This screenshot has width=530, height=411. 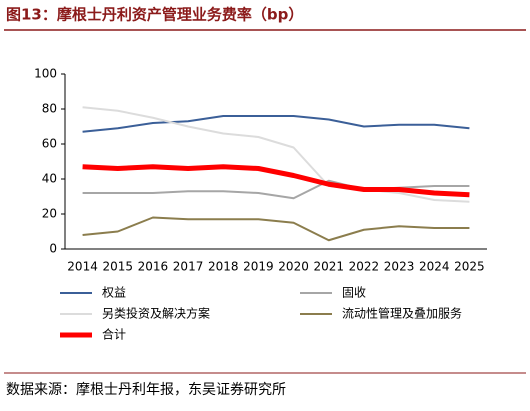 What do you see at coordinates (153, 267) in the screenshot?
I see `x-tick-label: 2016` at bounding box center [153, 267].